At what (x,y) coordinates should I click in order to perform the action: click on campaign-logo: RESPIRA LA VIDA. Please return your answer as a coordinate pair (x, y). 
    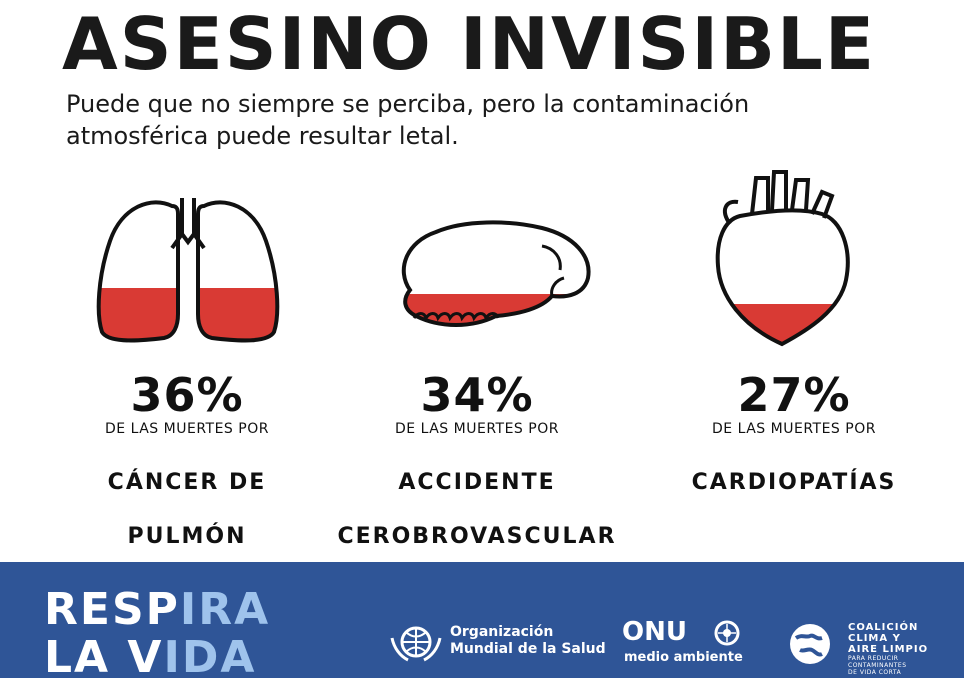
    Looking at the image, I should click on (157, 632).